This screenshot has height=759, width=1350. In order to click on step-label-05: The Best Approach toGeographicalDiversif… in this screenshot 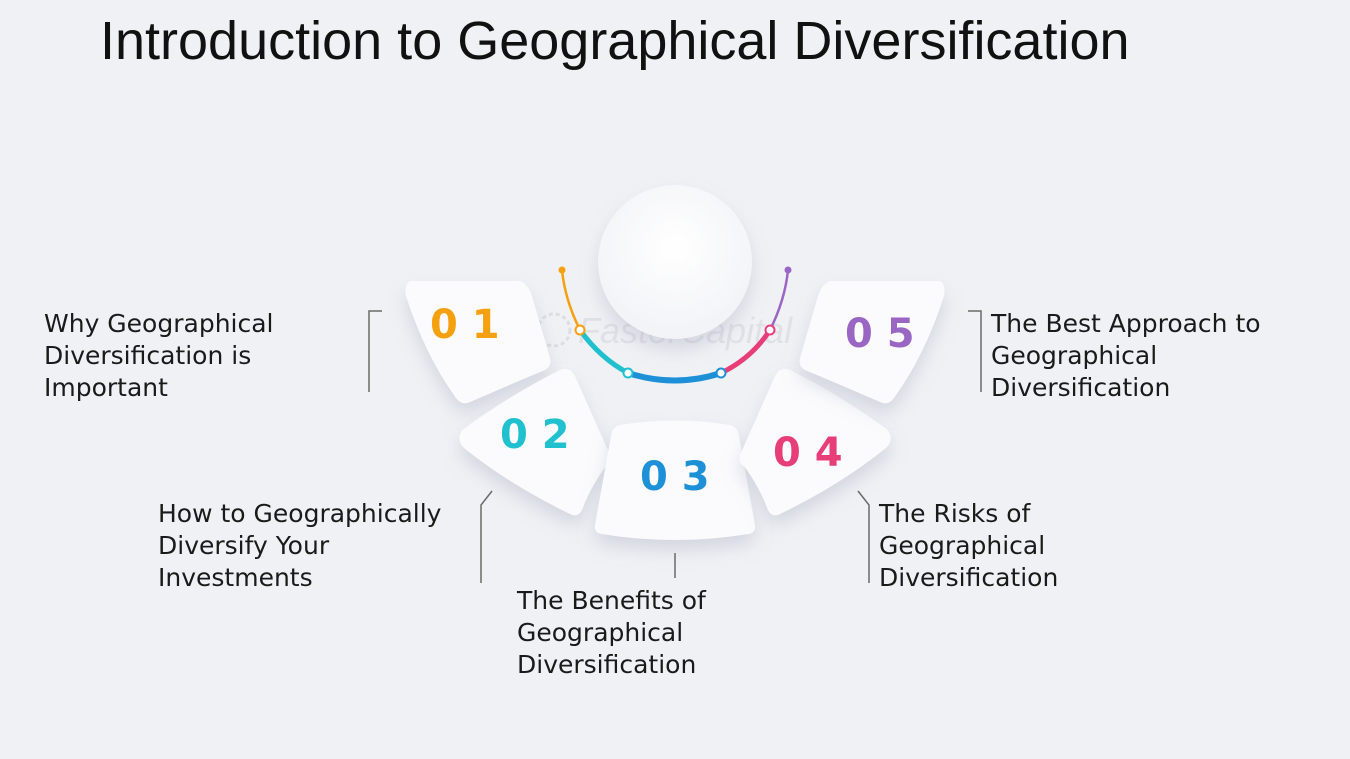, I will do `click(1126, 356)`.